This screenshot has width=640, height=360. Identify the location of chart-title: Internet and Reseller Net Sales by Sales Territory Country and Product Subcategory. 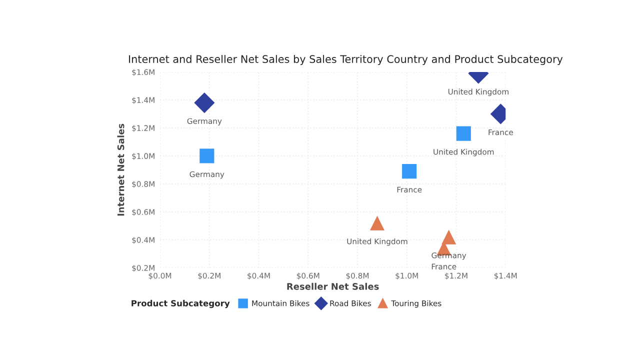
(346, 60).